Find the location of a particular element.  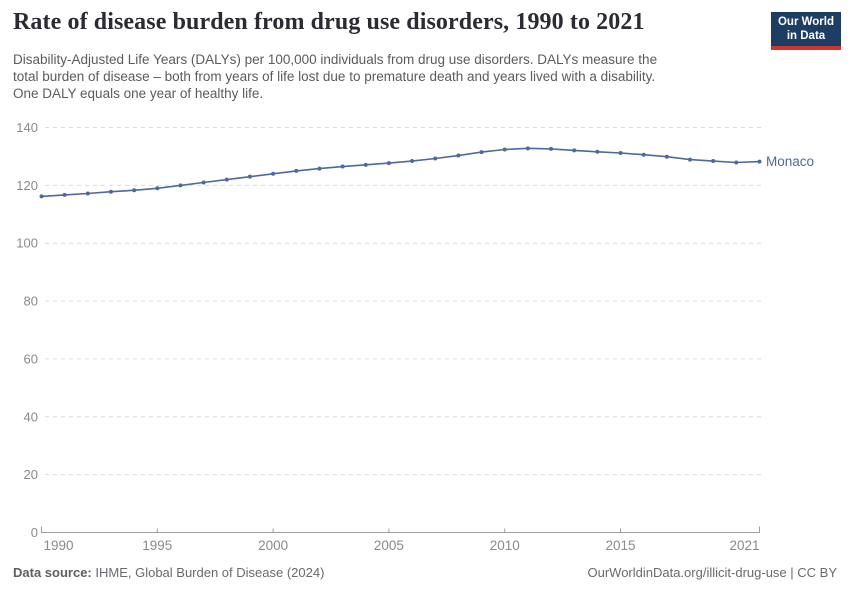

x-tick-label-1990: 1990 is located at coordinates (58, 545).